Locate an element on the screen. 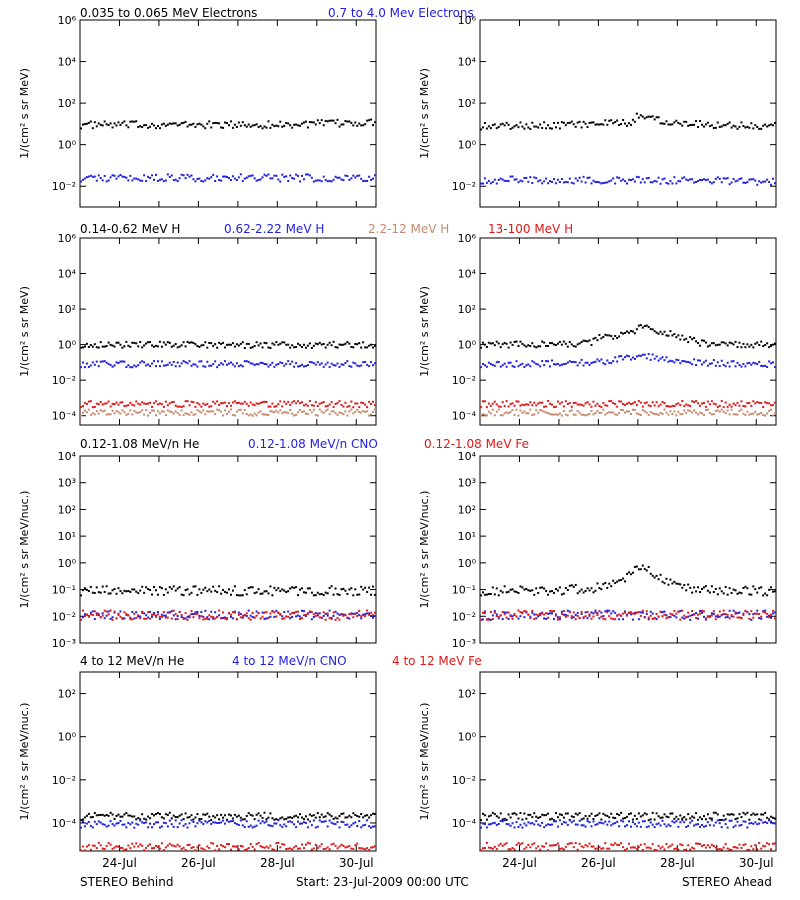 The image size is (800, 900). y-tick-label: 10³ is located at coordinates (467, 483).